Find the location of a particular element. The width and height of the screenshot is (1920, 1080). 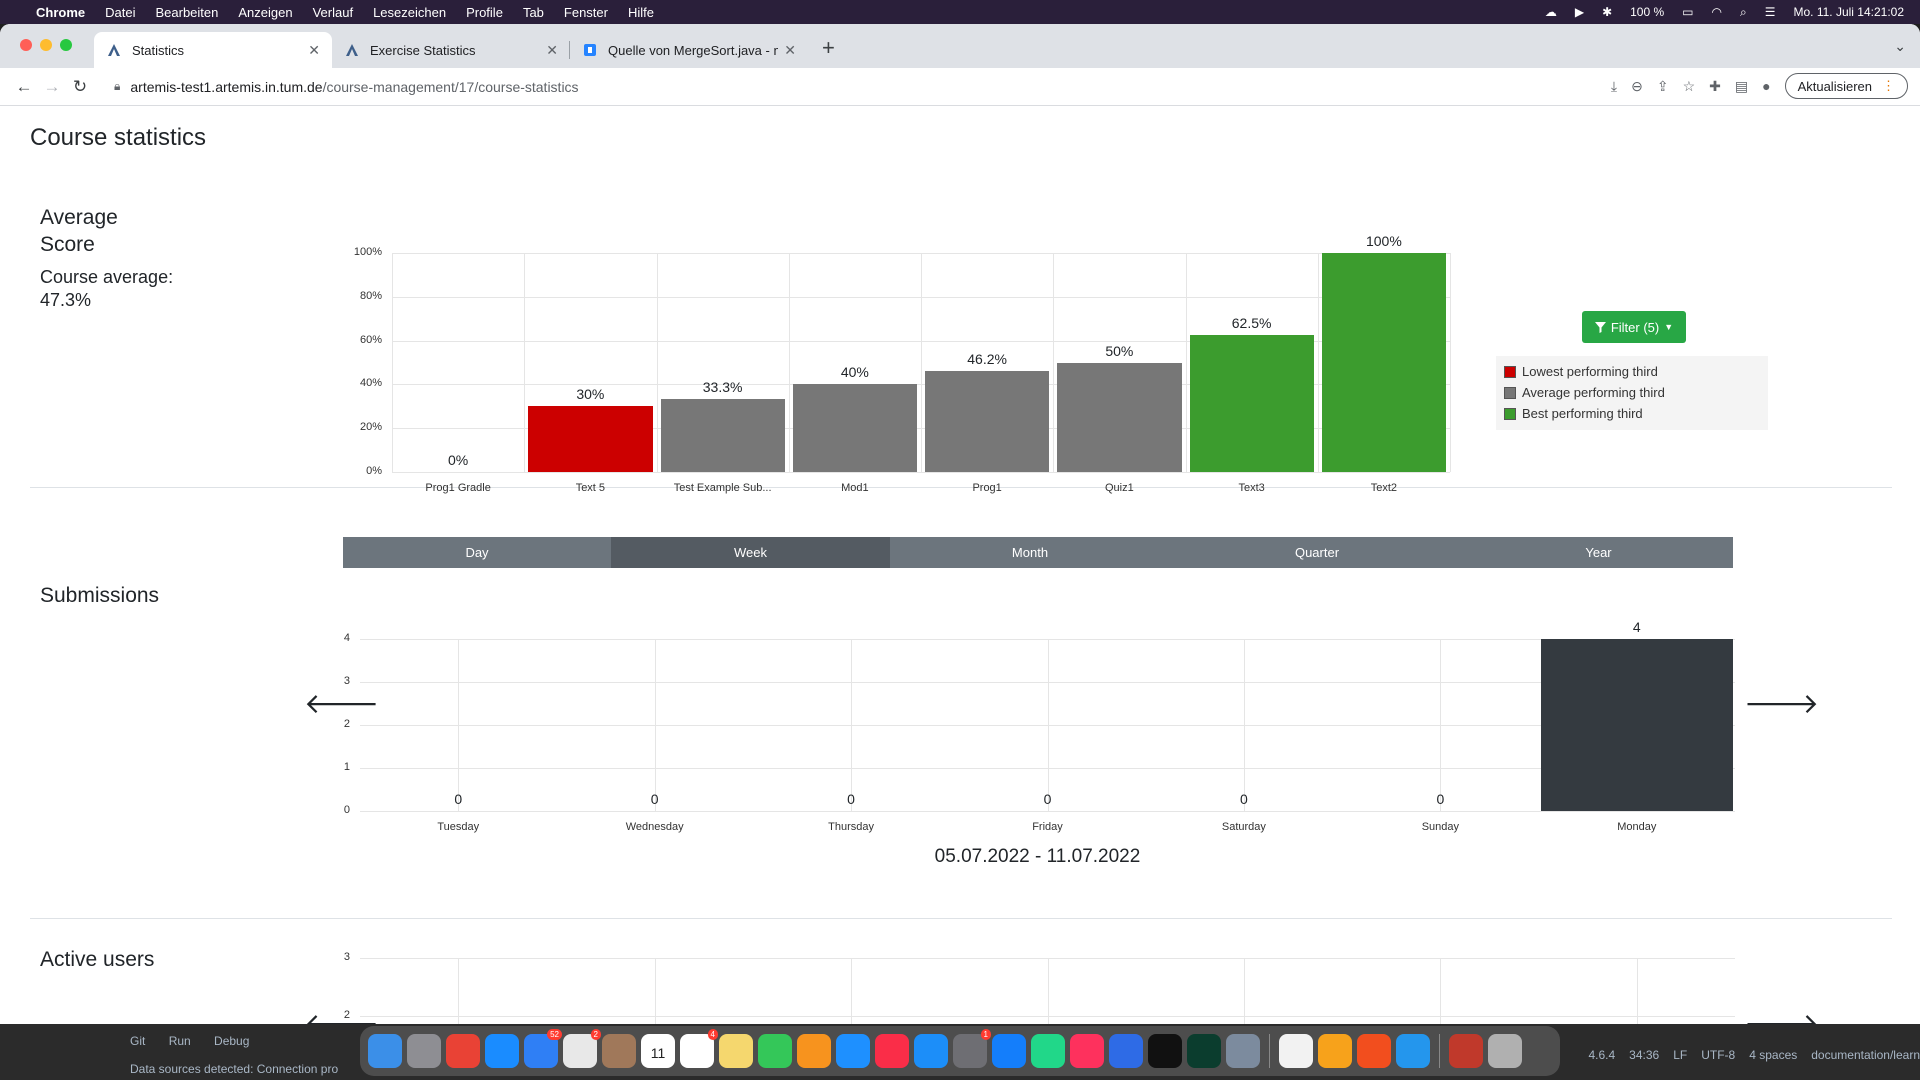

menu-bearbeiten: Bearbeiten is located at coordinates (187, 12).